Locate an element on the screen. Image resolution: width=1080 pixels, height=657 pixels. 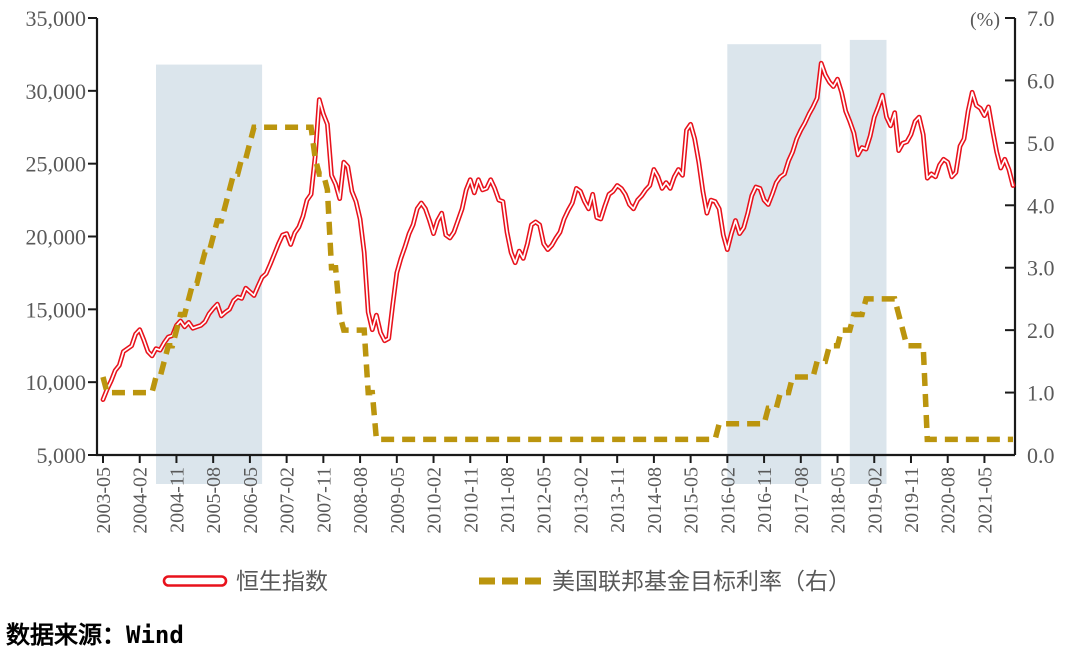
x-axis-tick-label: 2013-02 is located at coordinates (581, 500).